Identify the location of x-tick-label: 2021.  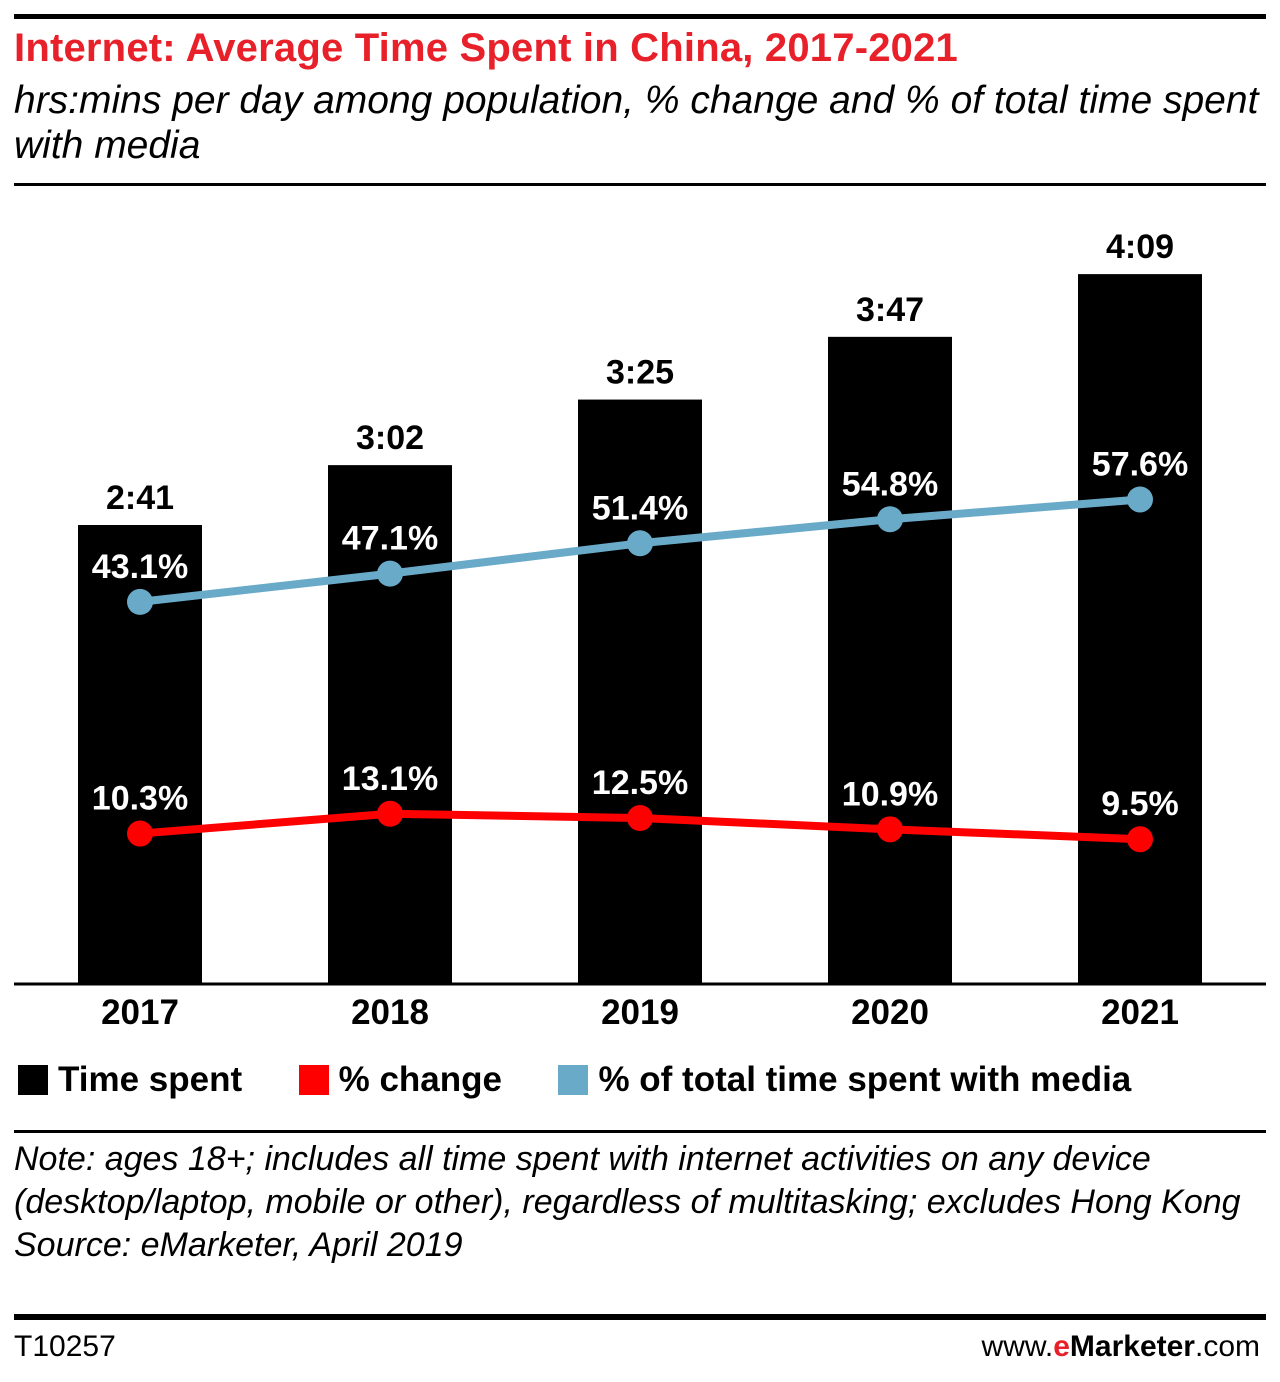
(1140, 1012).